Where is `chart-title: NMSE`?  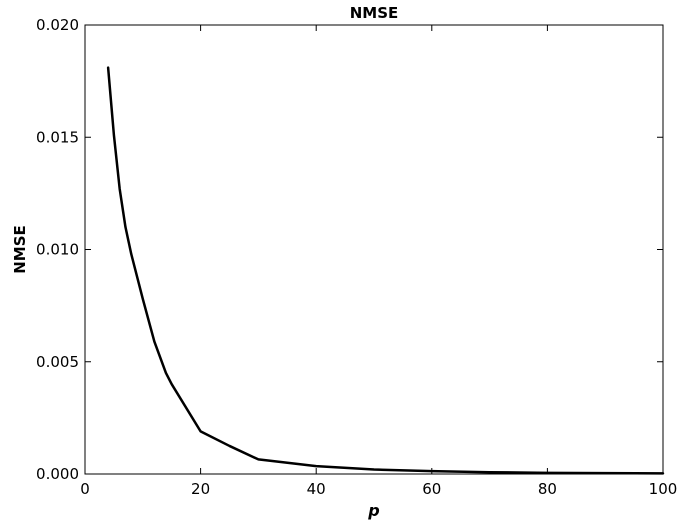 chart-title: NMSE is located at coordinates (374, 13).